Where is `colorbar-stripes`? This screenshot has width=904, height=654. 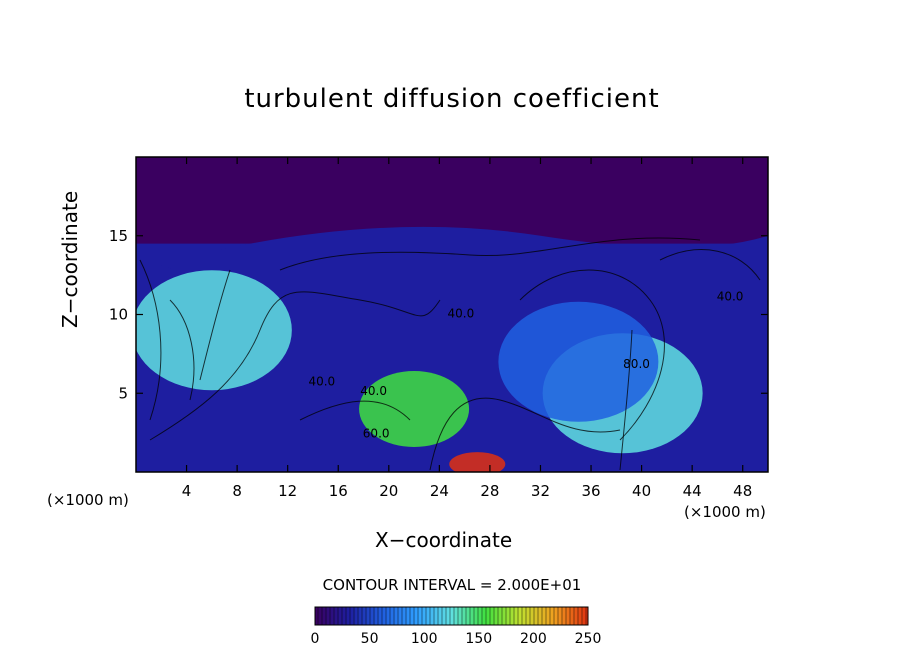
colorbar-stripes is located at coordinates (451, 616).